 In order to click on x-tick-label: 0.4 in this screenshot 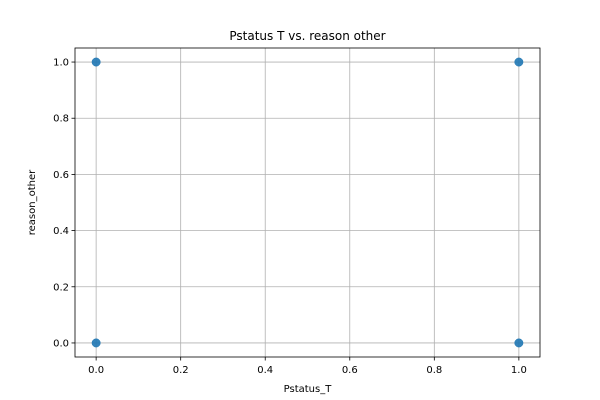, I will do `click(265, 370)`.